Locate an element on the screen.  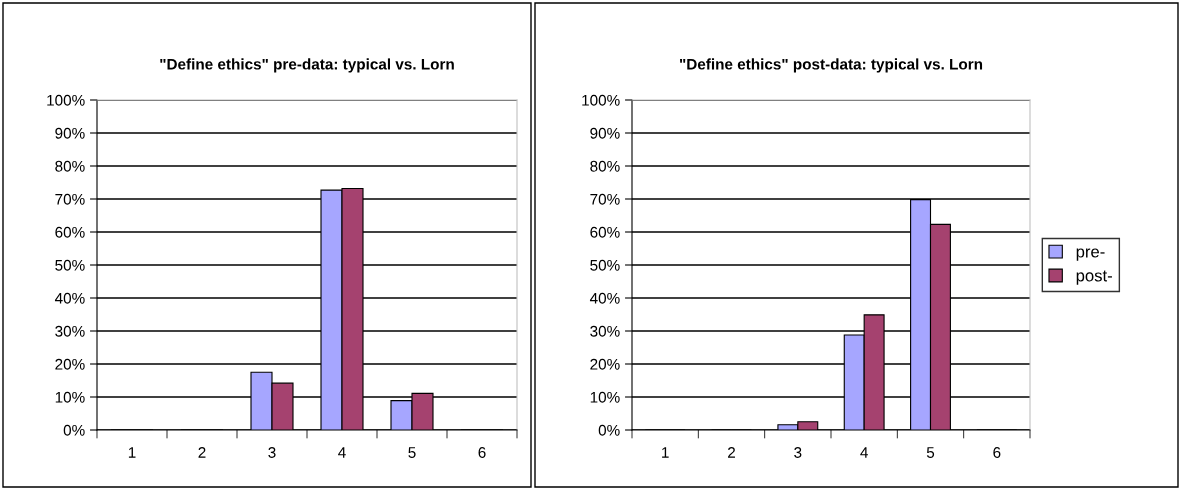
legend-label: post- is located at coordinates (1094, 277).